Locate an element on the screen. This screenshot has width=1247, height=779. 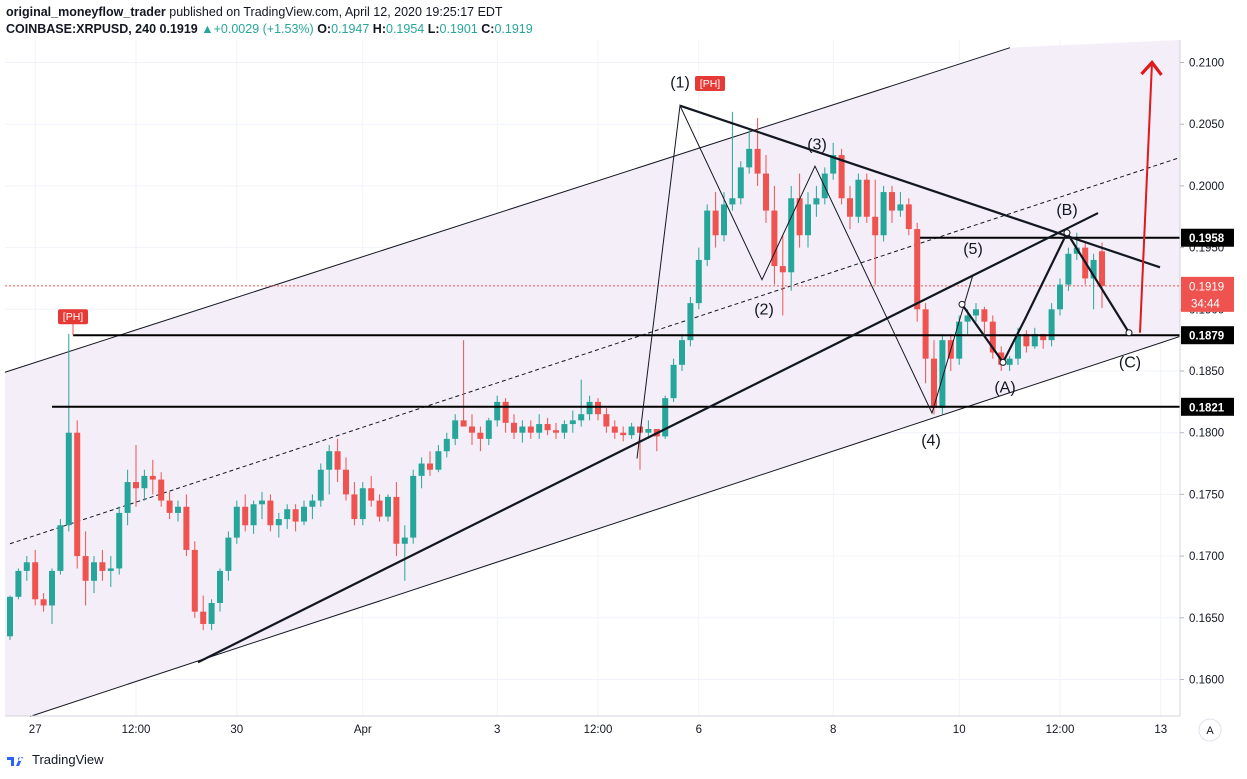
time-tick-label: 12:00 is located at coordinates (598, 730).